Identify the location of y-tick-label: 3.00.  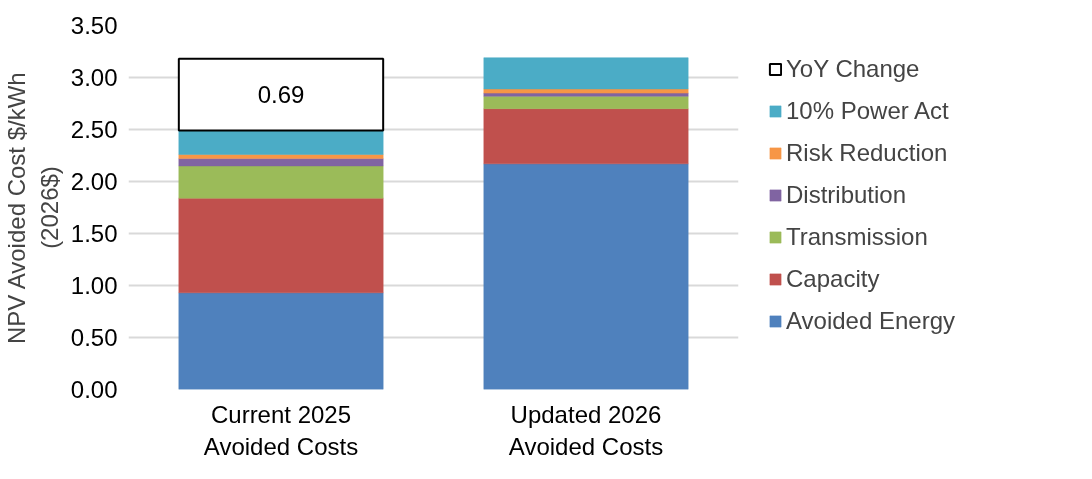
(94, 77).